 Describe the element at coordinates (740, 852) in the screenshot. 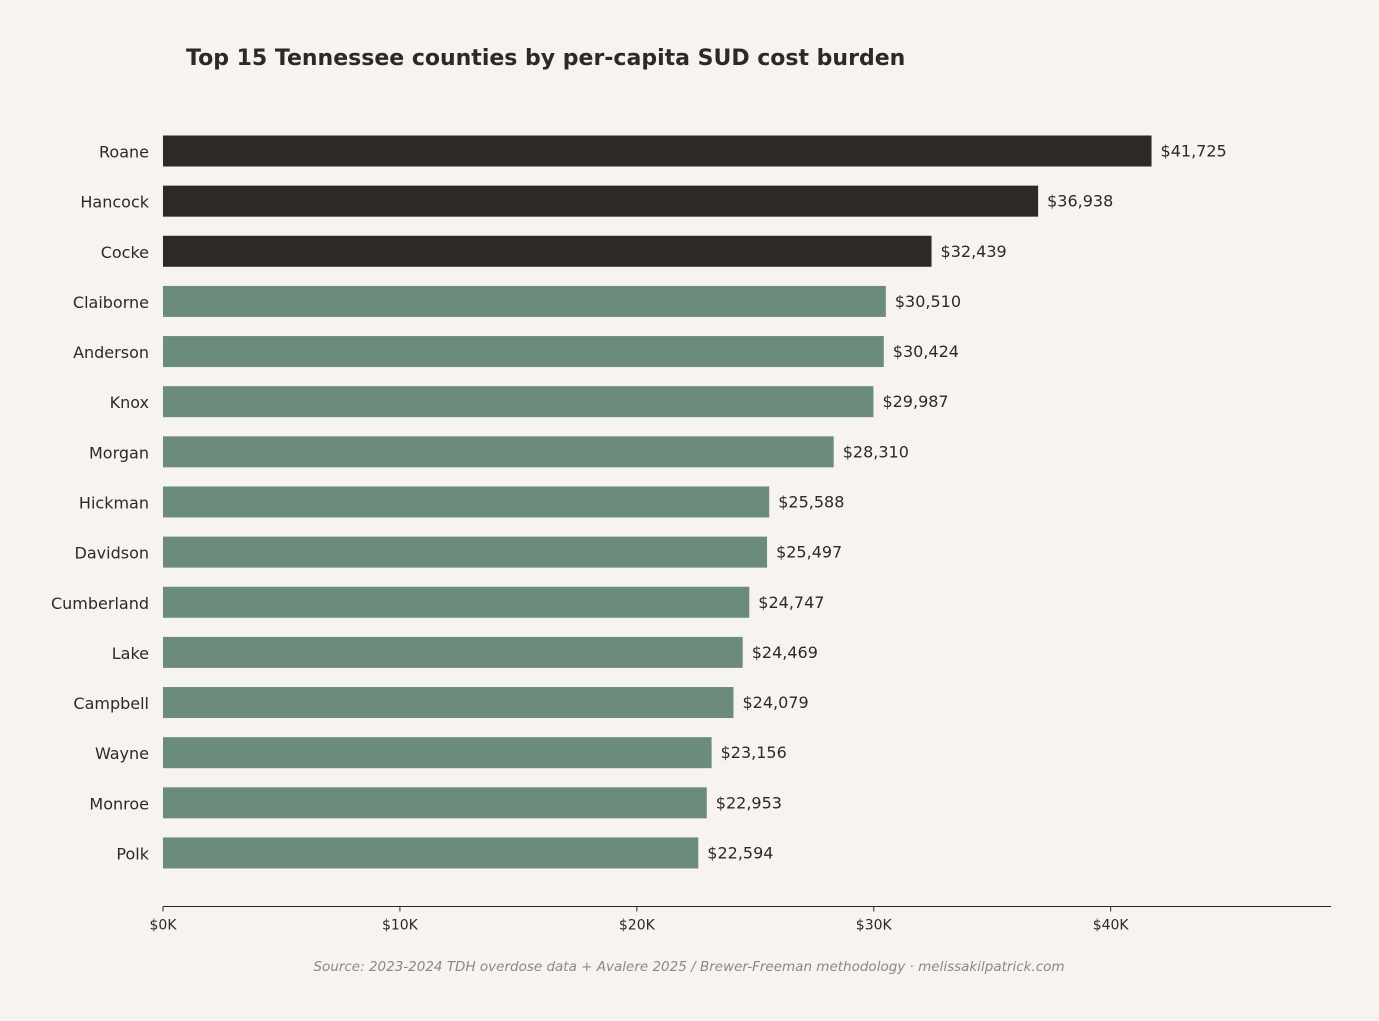

I see `value-label: $22,594` at that location.